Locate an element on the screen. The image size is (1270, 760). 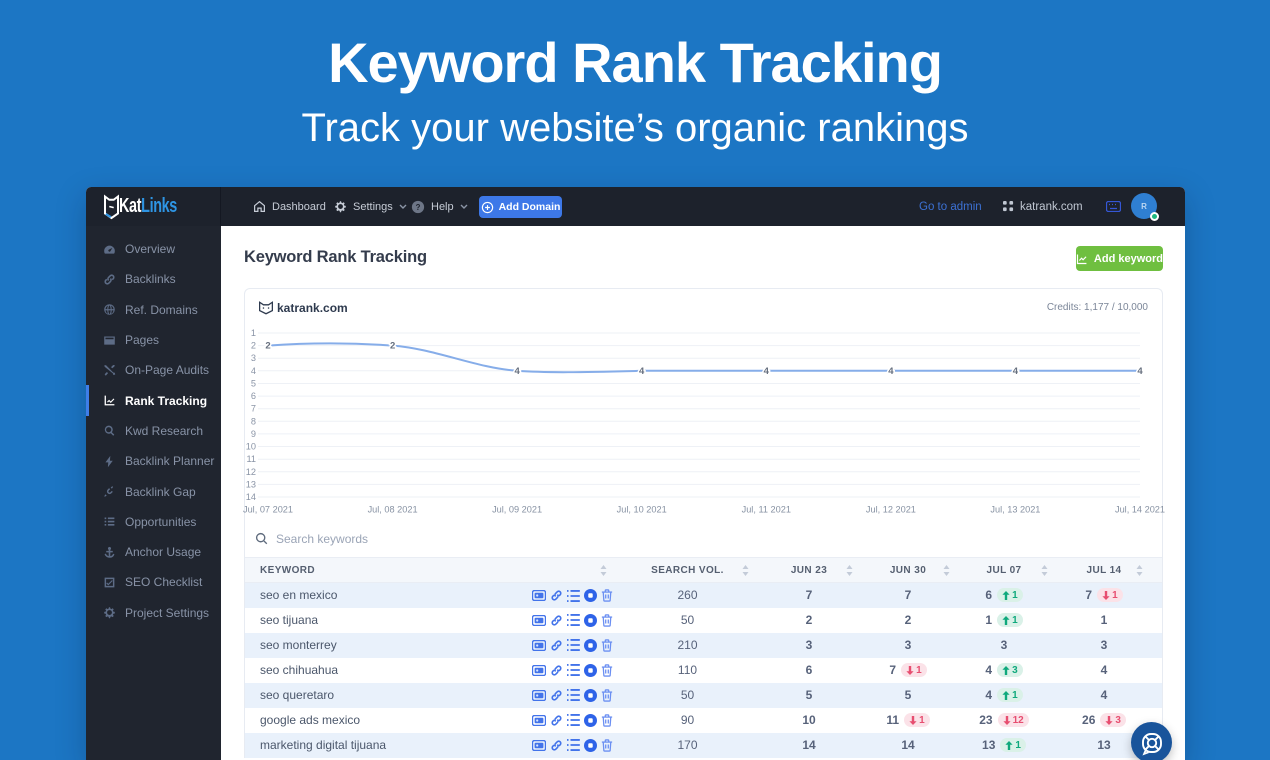
svg-text: 3 is located at coordinates (253, 358).